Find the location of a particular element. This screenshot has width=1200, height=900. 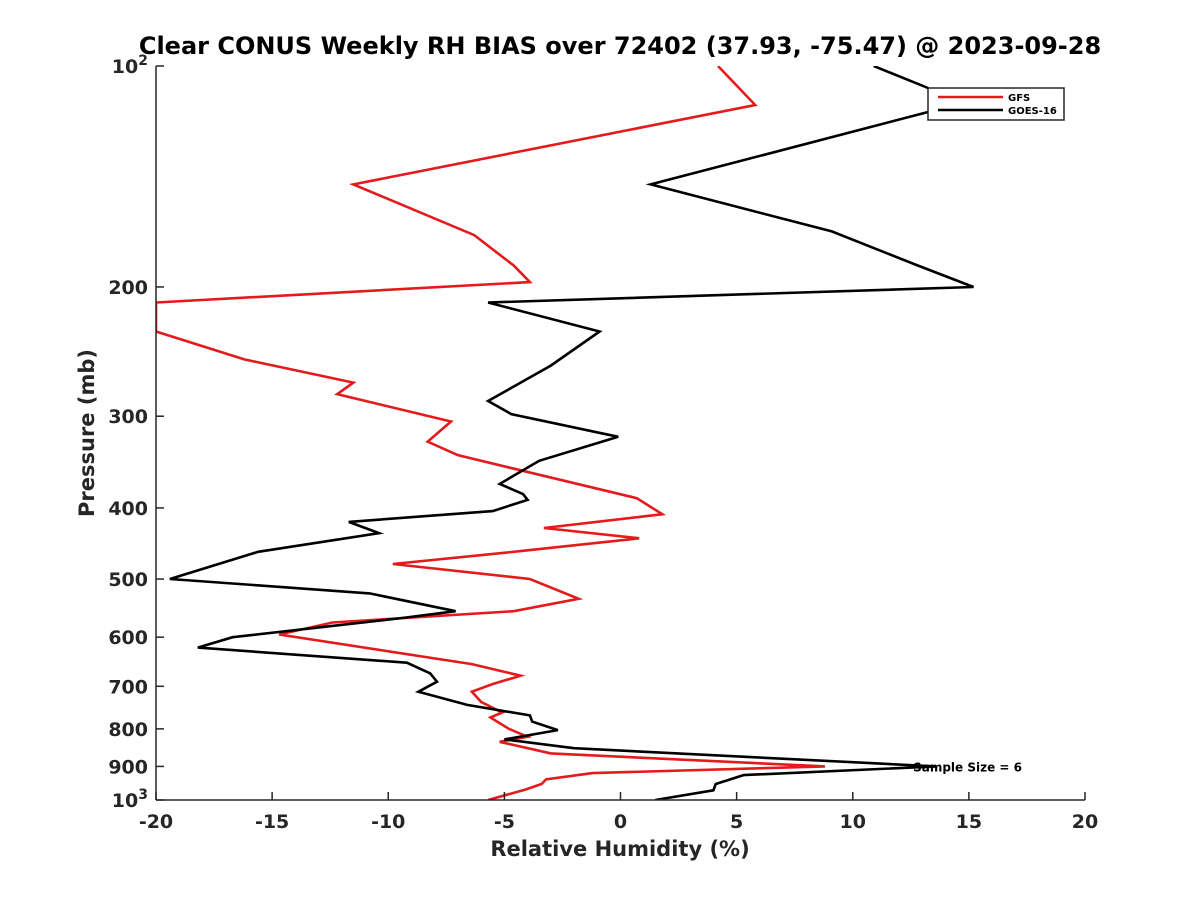

y-tick-label: 900 is located at coordinates (128, 767).